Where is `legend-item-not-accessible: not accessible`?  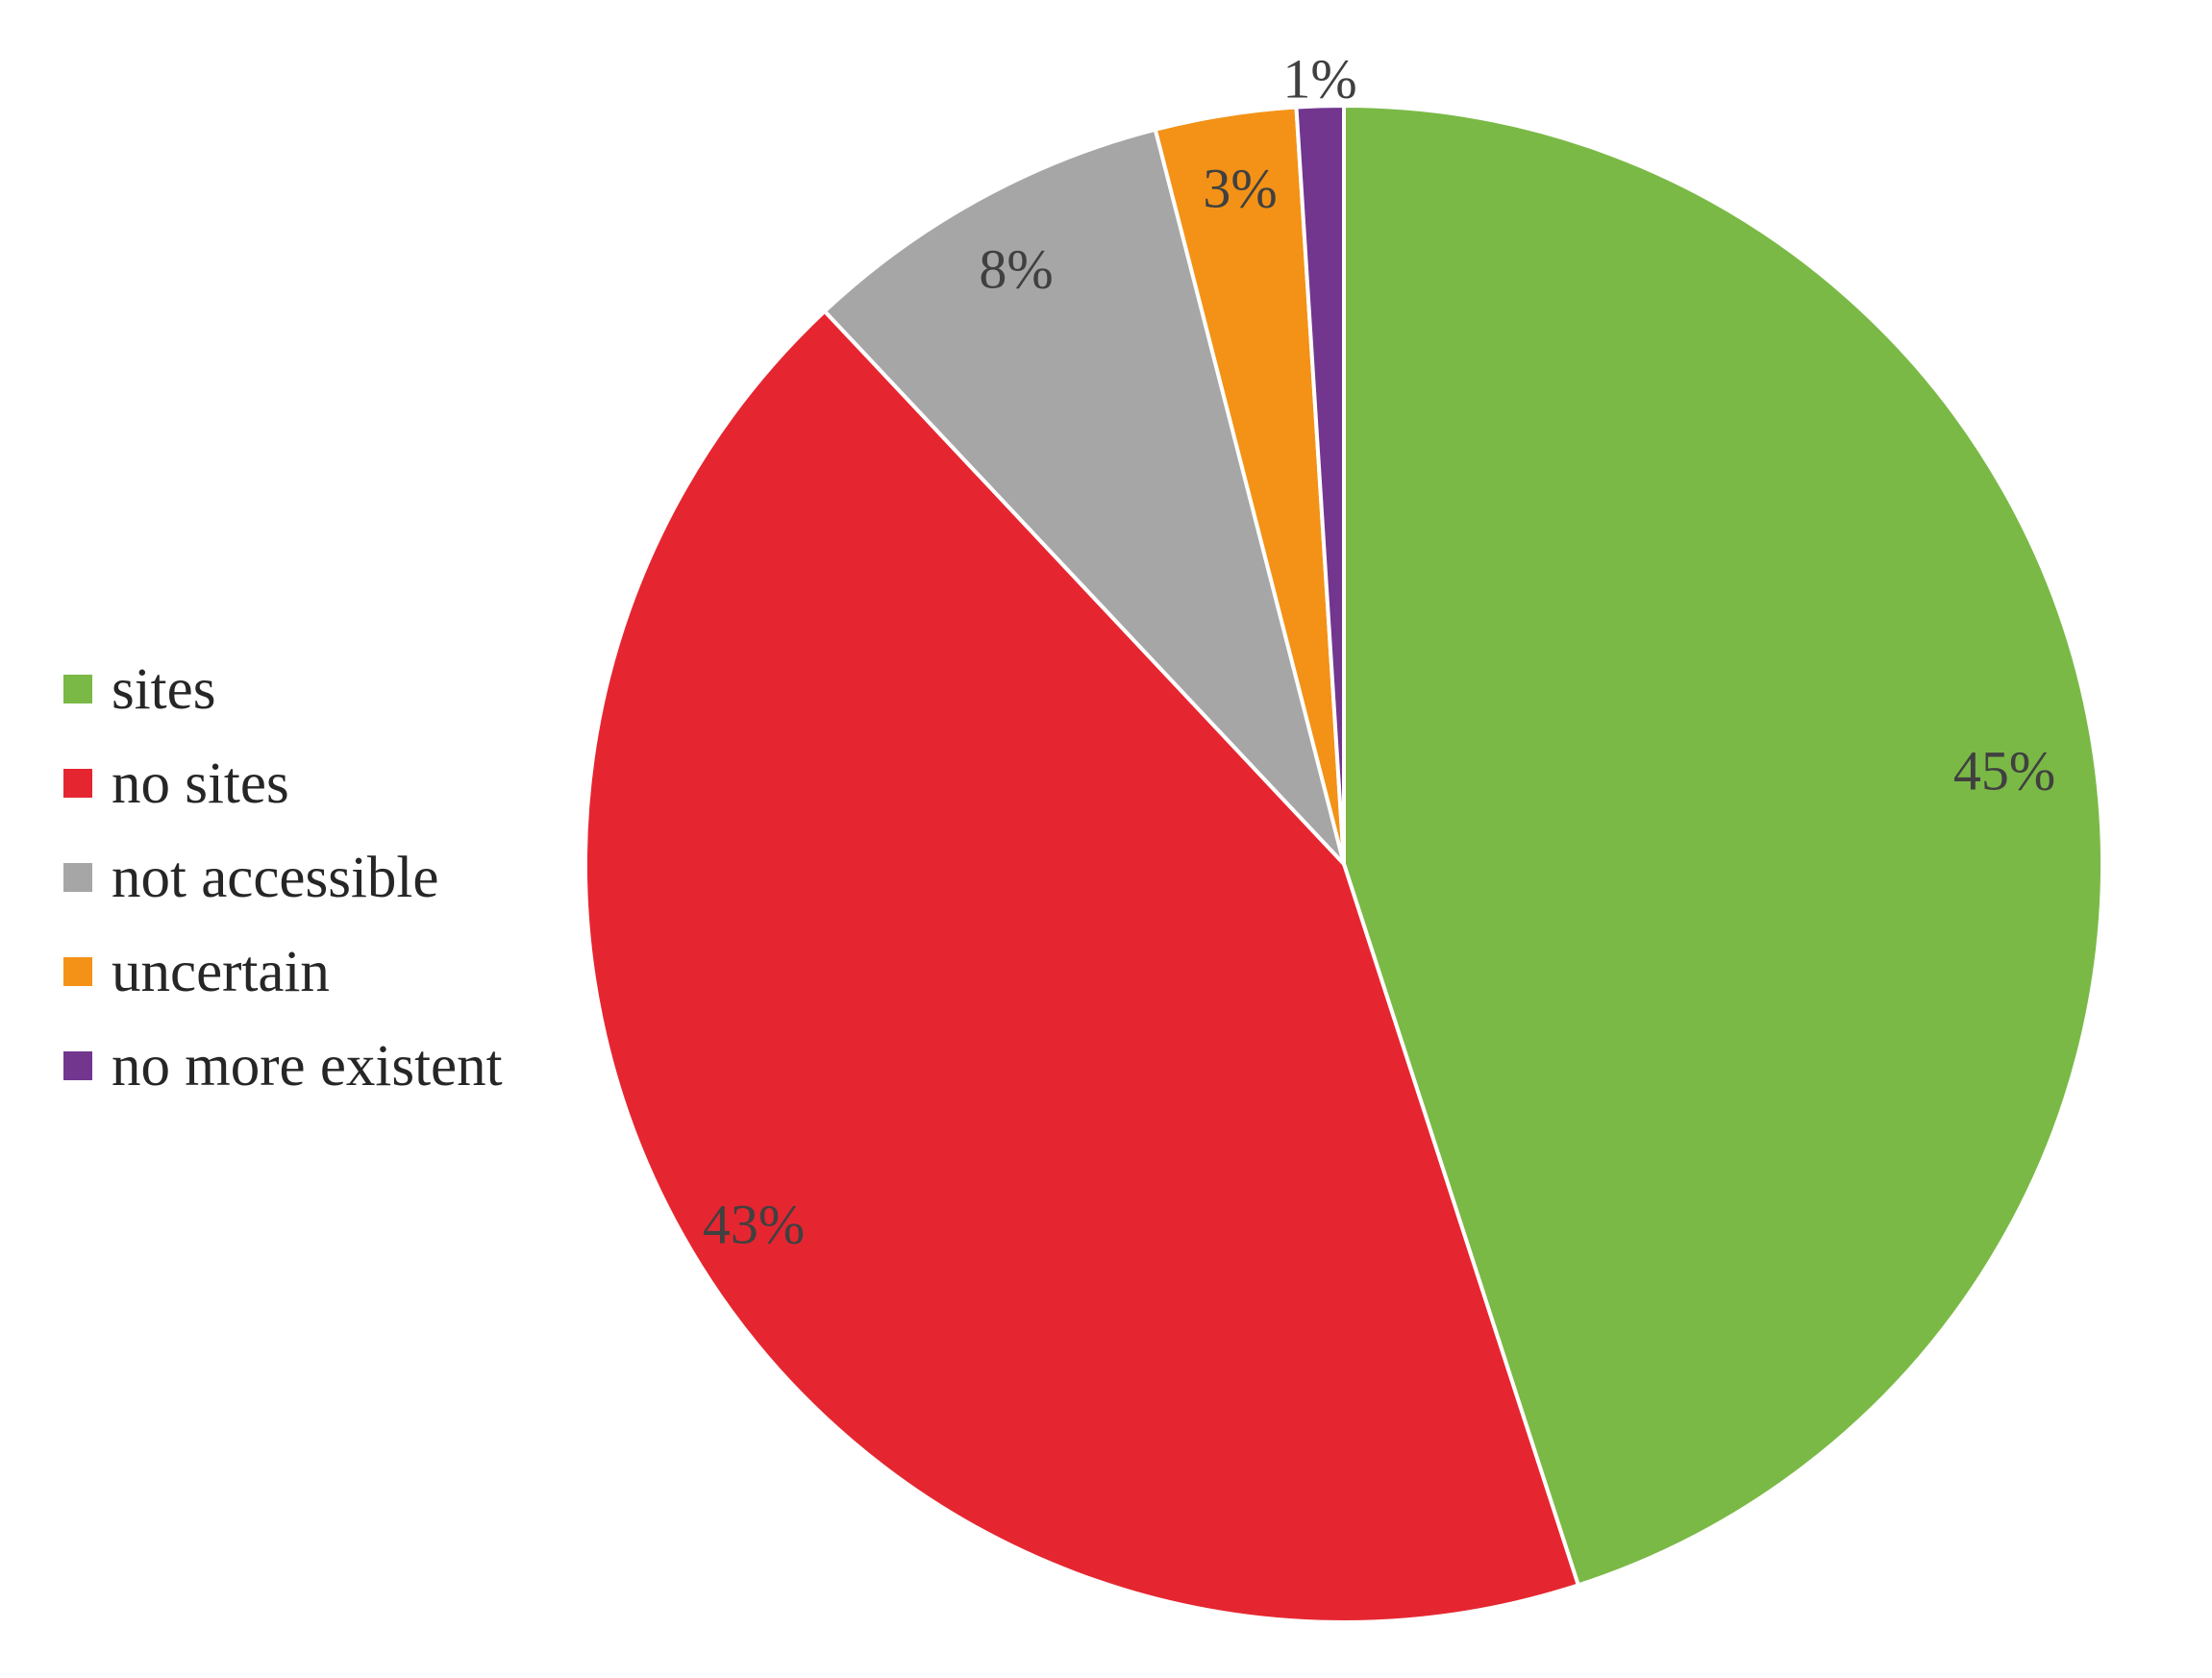
legend-item-not-accessible: not accessible is located at coordinates (283, 877).